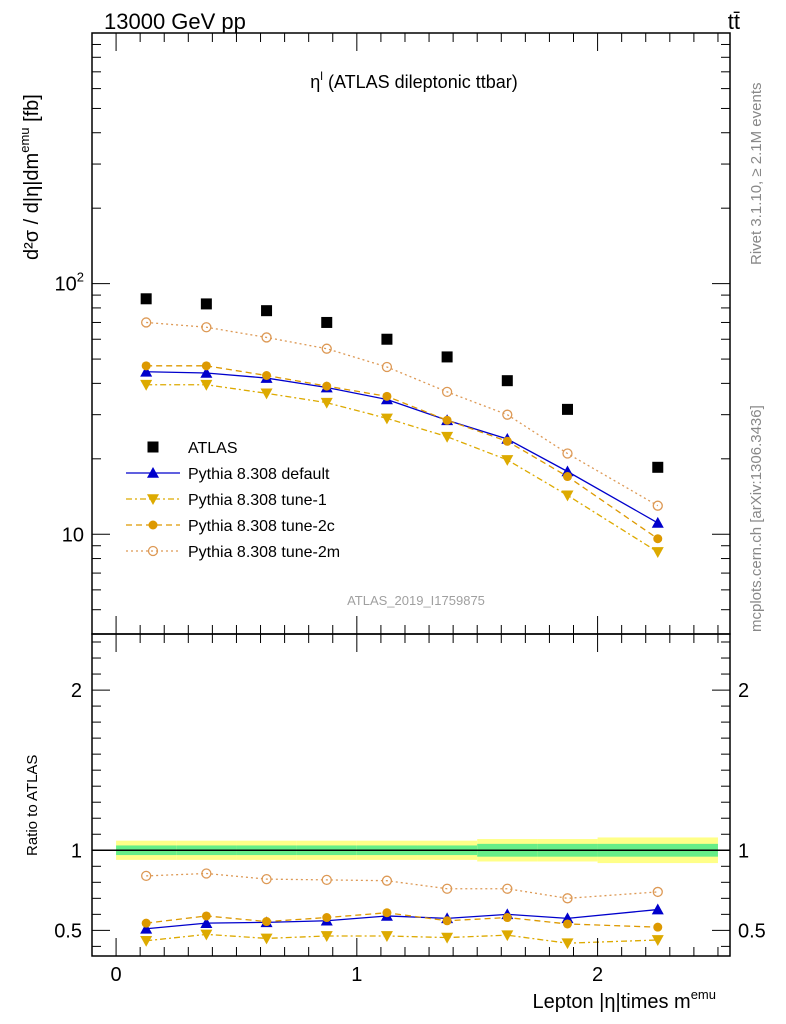  I want to click on x-tick-label: 1, so click(356, 975).